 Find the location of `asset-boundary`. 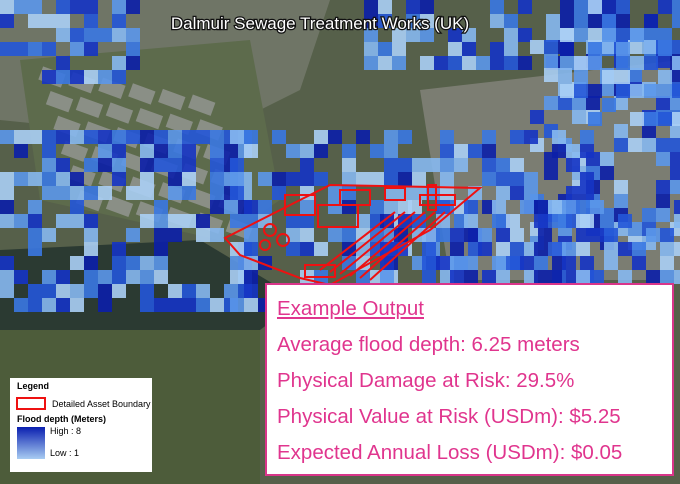

asset-boundary is located at coordinates (353, 235).